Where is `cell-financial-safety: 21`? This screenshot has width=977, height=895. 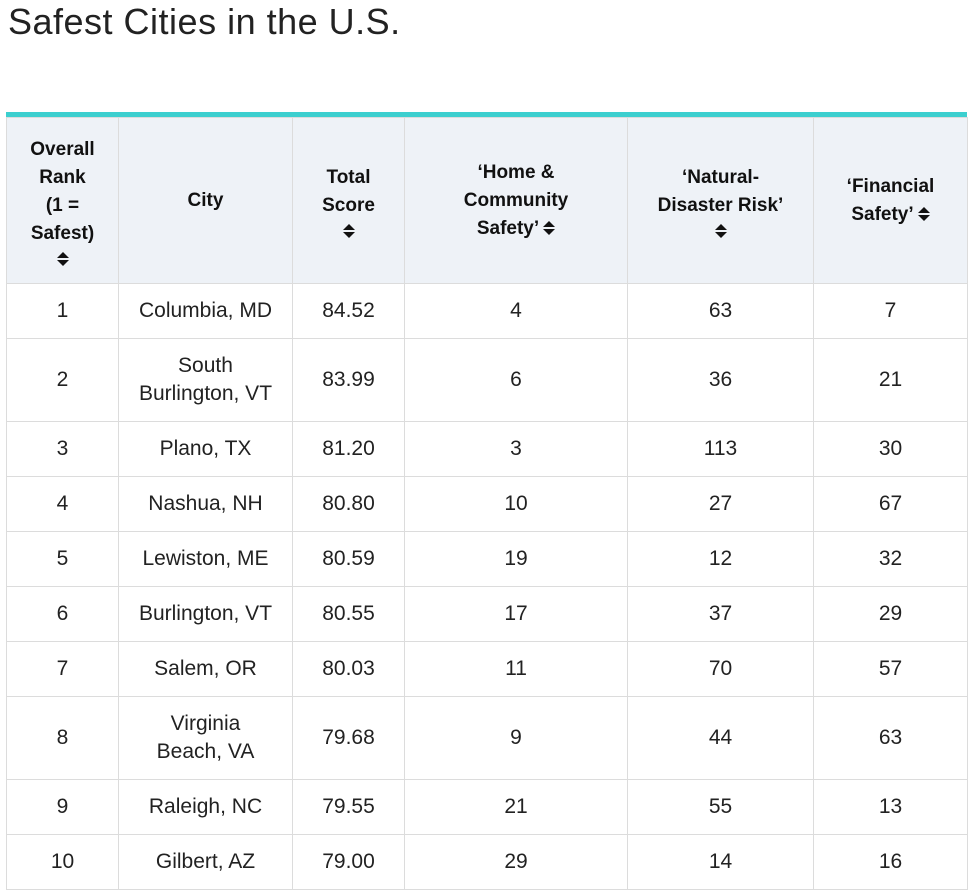 cell-financial-safety: 21 is located at coordinates (890, 380).